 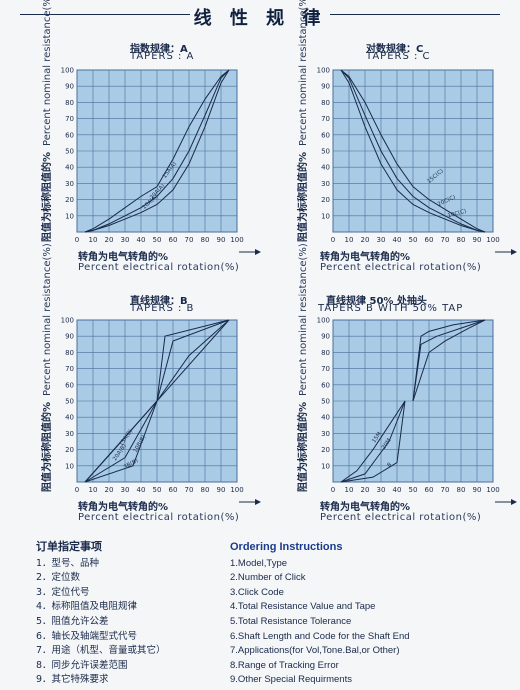 I want to click on ordering-item: 5．阻值允许公差, so click(x=72, y=621).